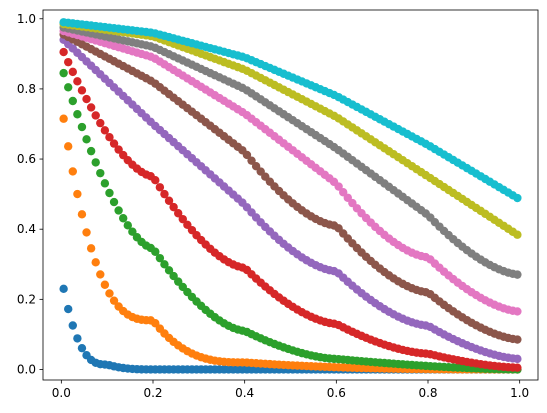 The image size is (547, 413). What do you see at coordinates (519, 393) in the screenshot?
I see `x-tick-label: 1.0` at bounding box center [519, 393].